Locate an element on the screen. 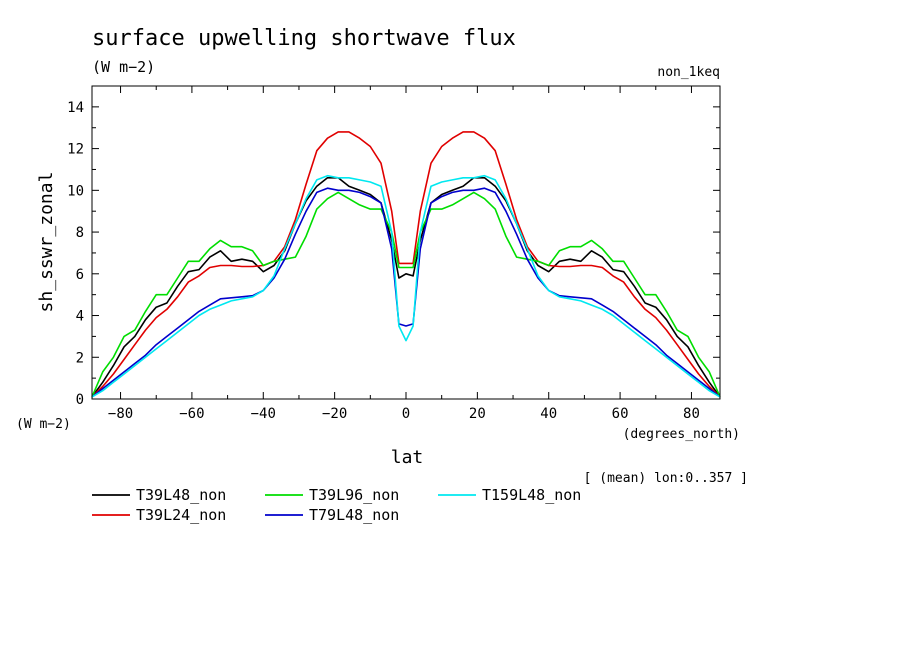 The image size is (904, 654). legend-label: T159L48_non is located at coordinates (531, 495).